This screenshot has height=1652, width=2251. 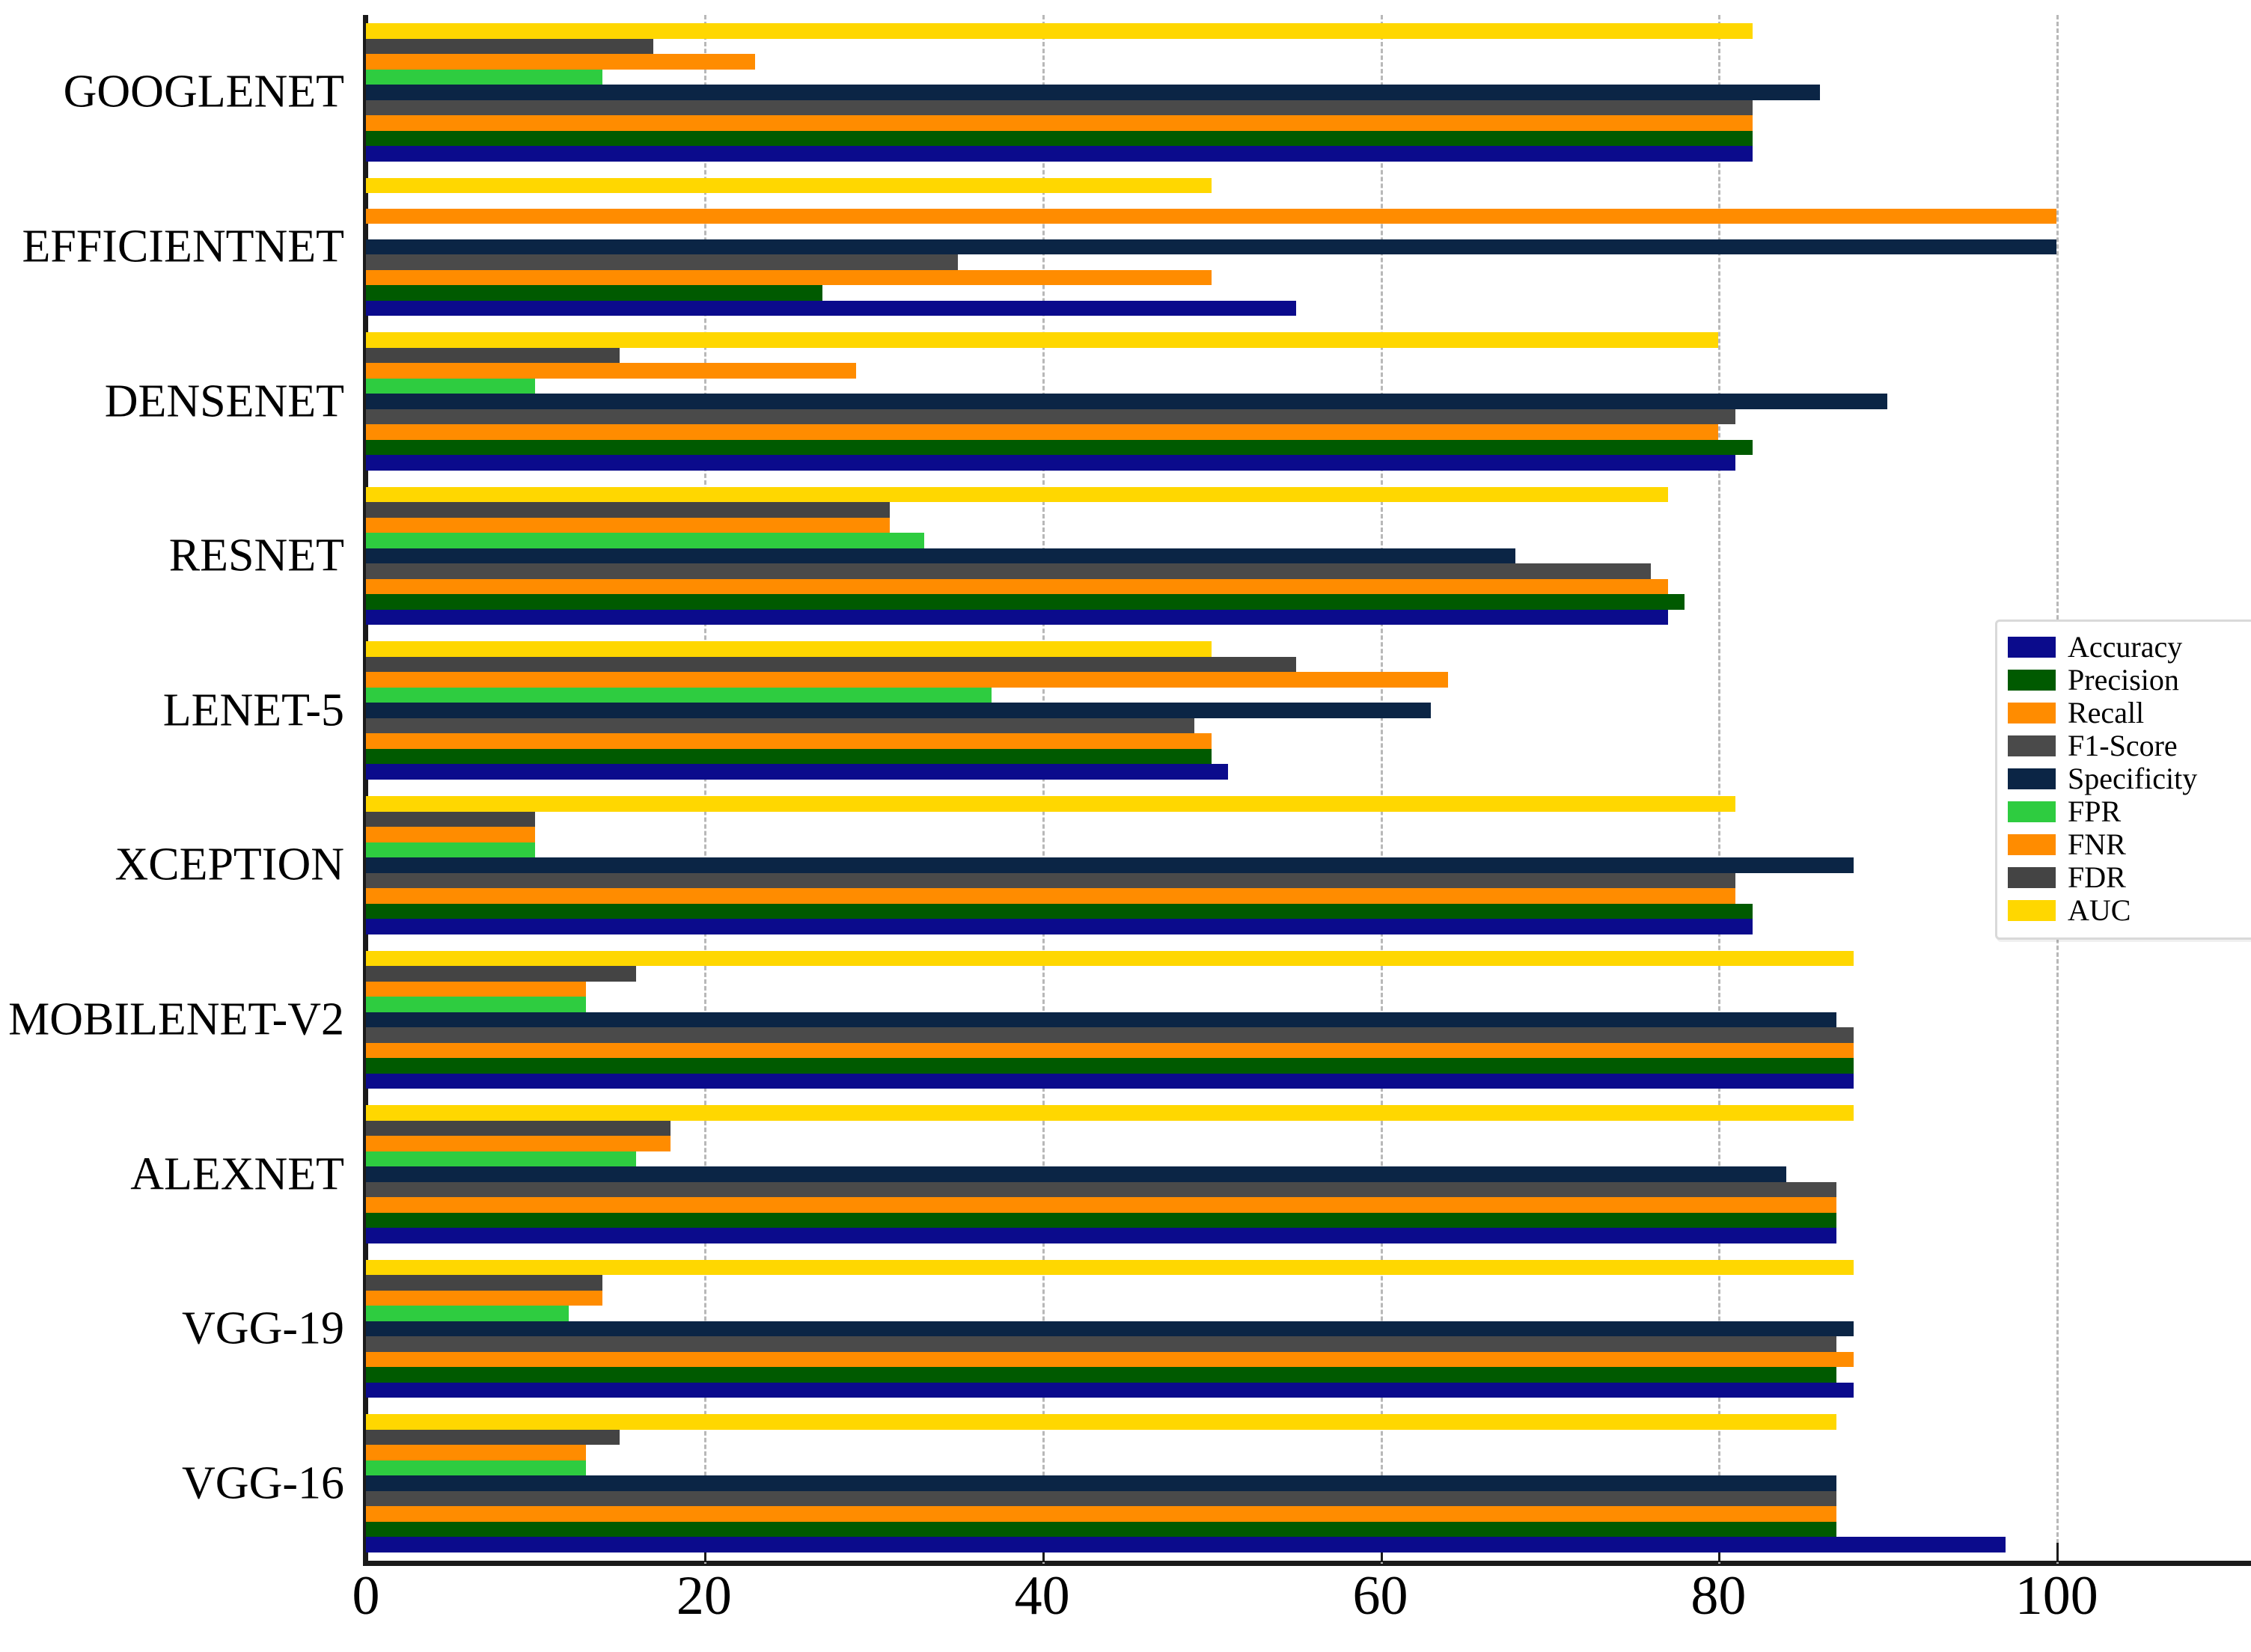 What do you see at coordinates (484, 77) in the screenshot?
I see `bar-googlenet-fpr` at bounding box center [484, 77].